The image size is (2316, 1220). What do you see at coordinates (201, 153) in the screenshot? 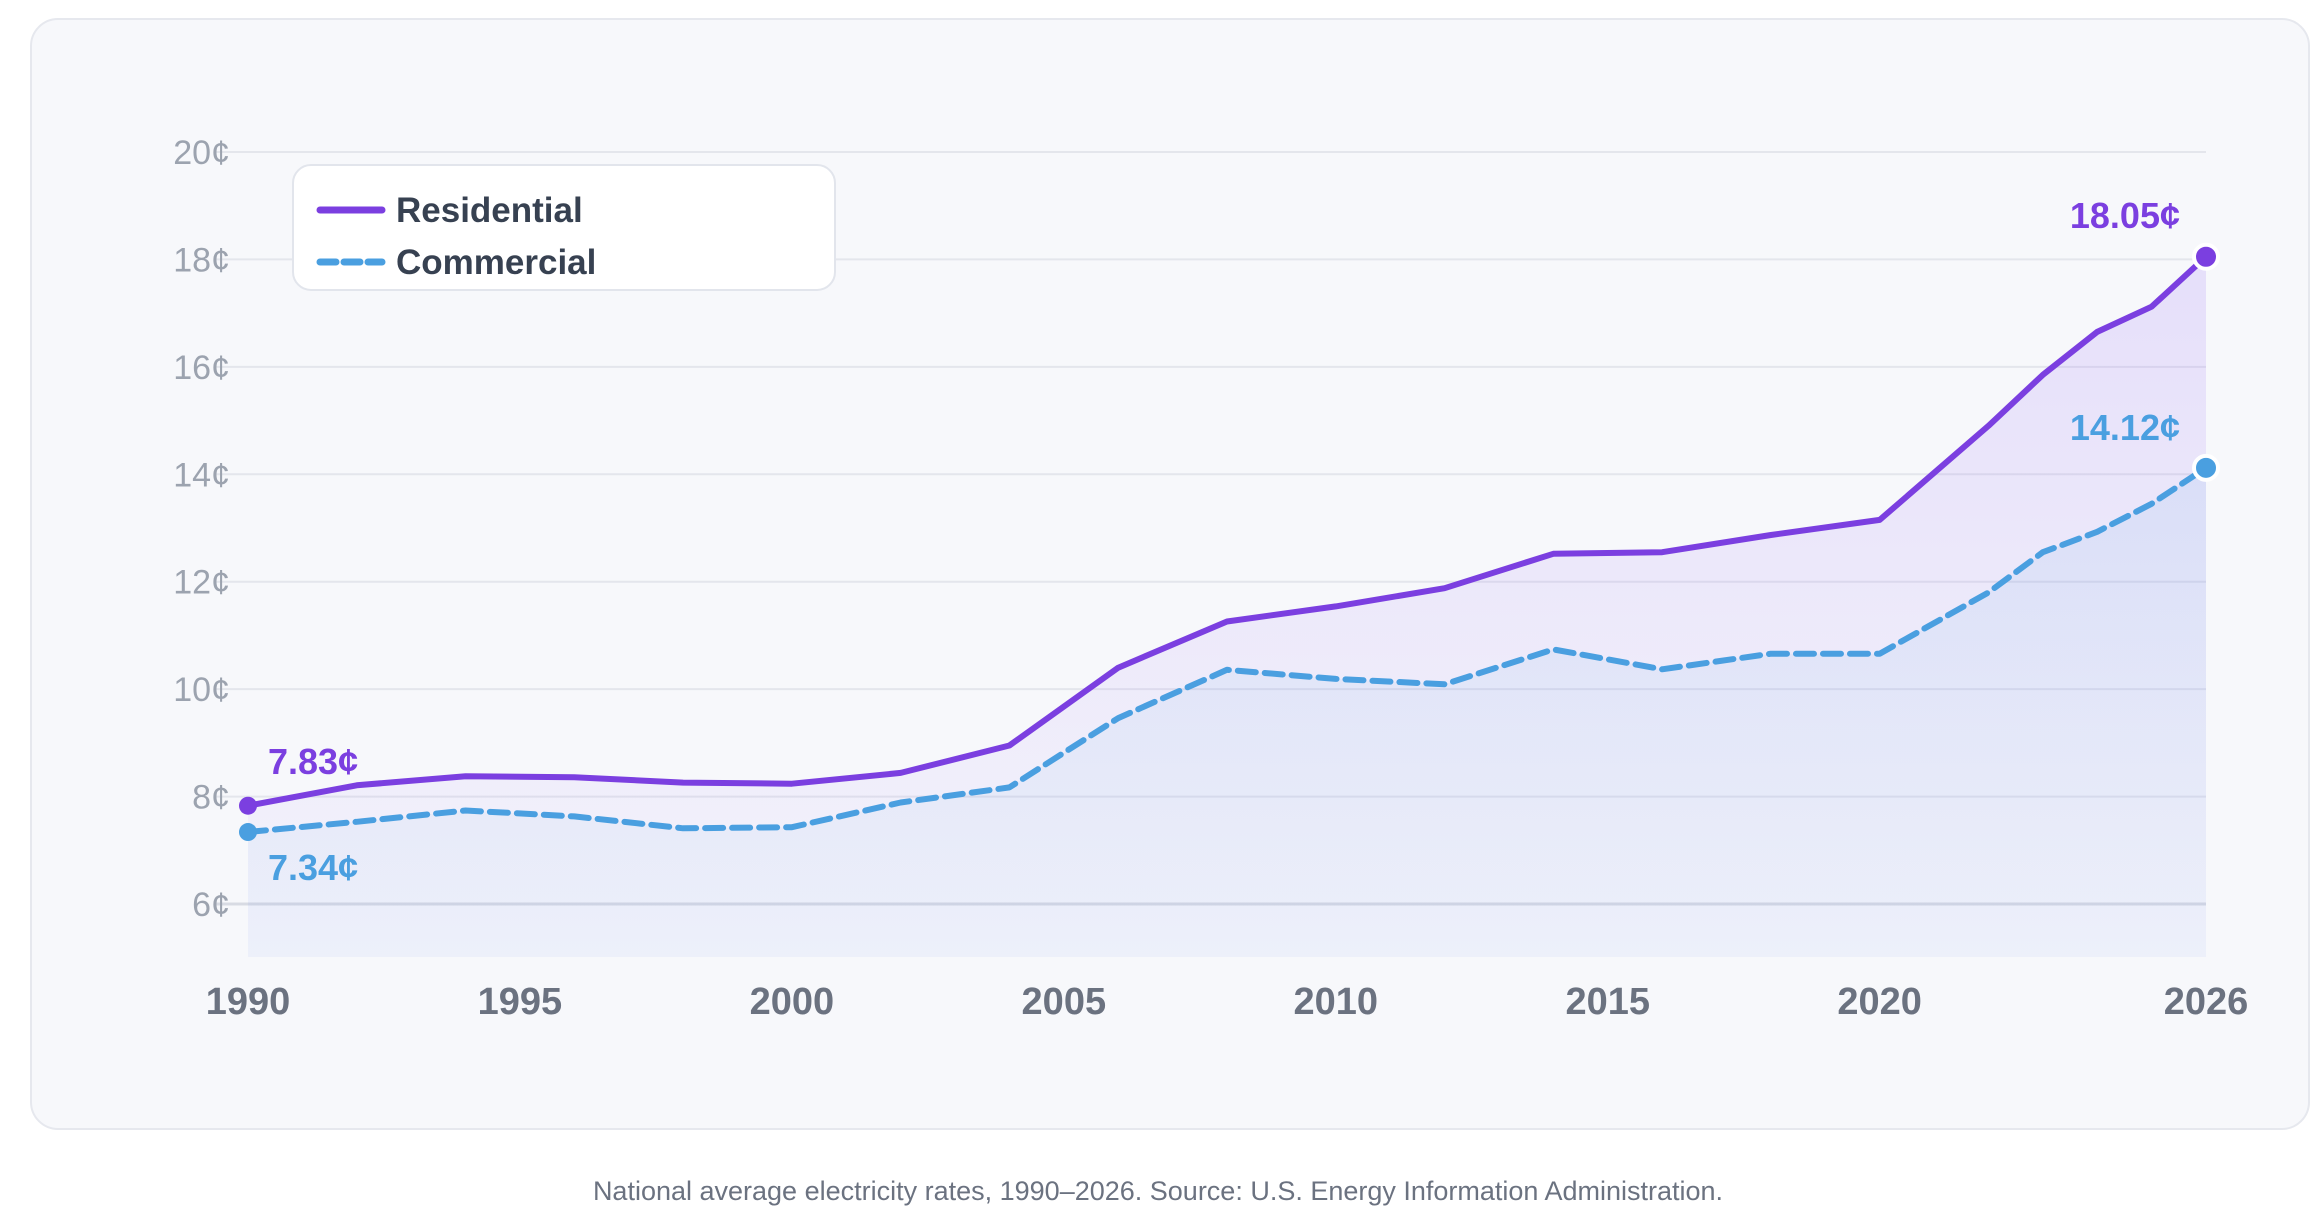
I see `y-tick-label: 20¢` at bounding box center [201, 153].